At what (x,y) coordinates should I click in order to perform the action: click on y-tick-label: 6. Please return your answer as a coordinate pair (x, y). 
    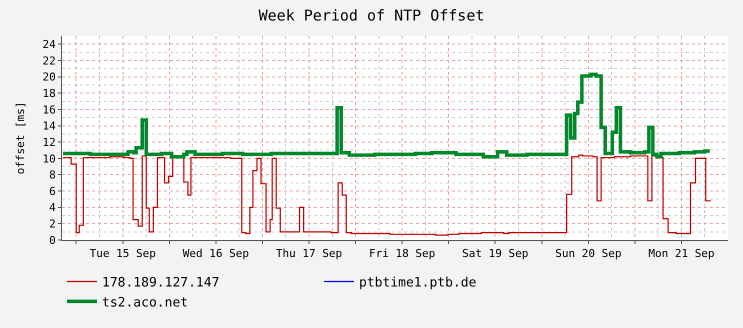
    Looking at the image, I should click on (52, 191).